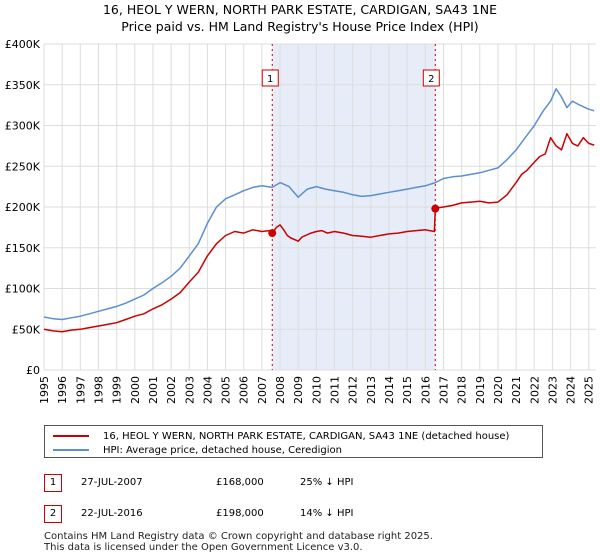 The width and height of the screenshot is (600, 560). What do you see at coordinates (298, 390) in the screenshot?
I see `x-tick-label: 2009` at bounding box center [298, 390].